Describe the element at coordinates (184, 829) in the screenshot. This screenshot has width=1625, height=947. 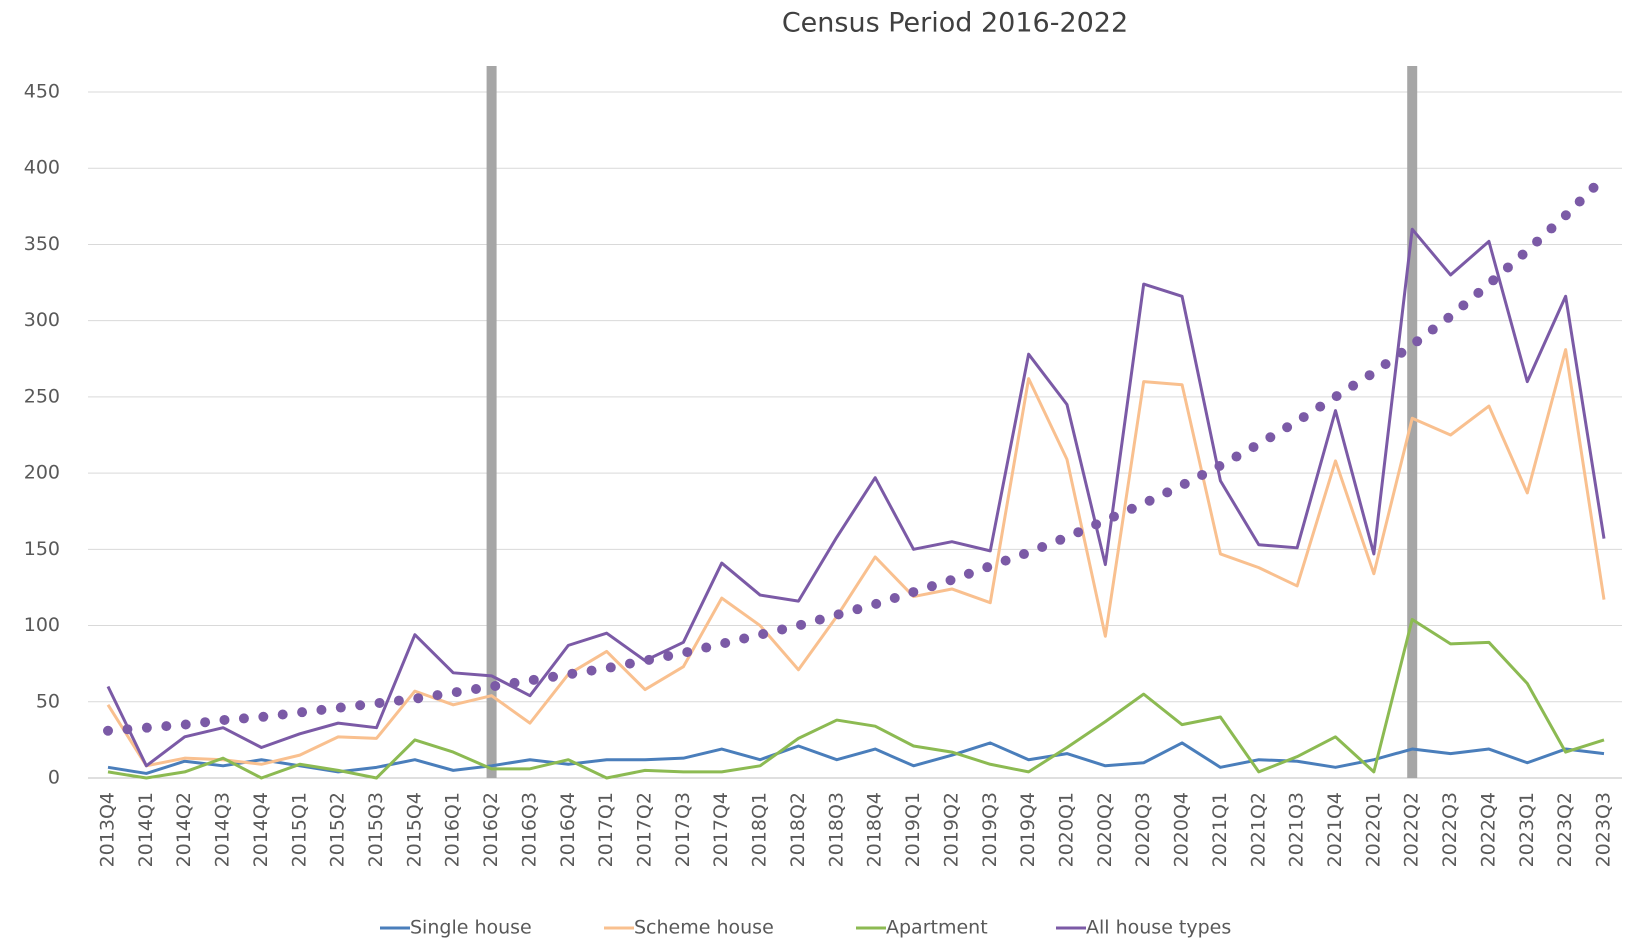
I see `x-tick-label: 2014Q2` at that location.